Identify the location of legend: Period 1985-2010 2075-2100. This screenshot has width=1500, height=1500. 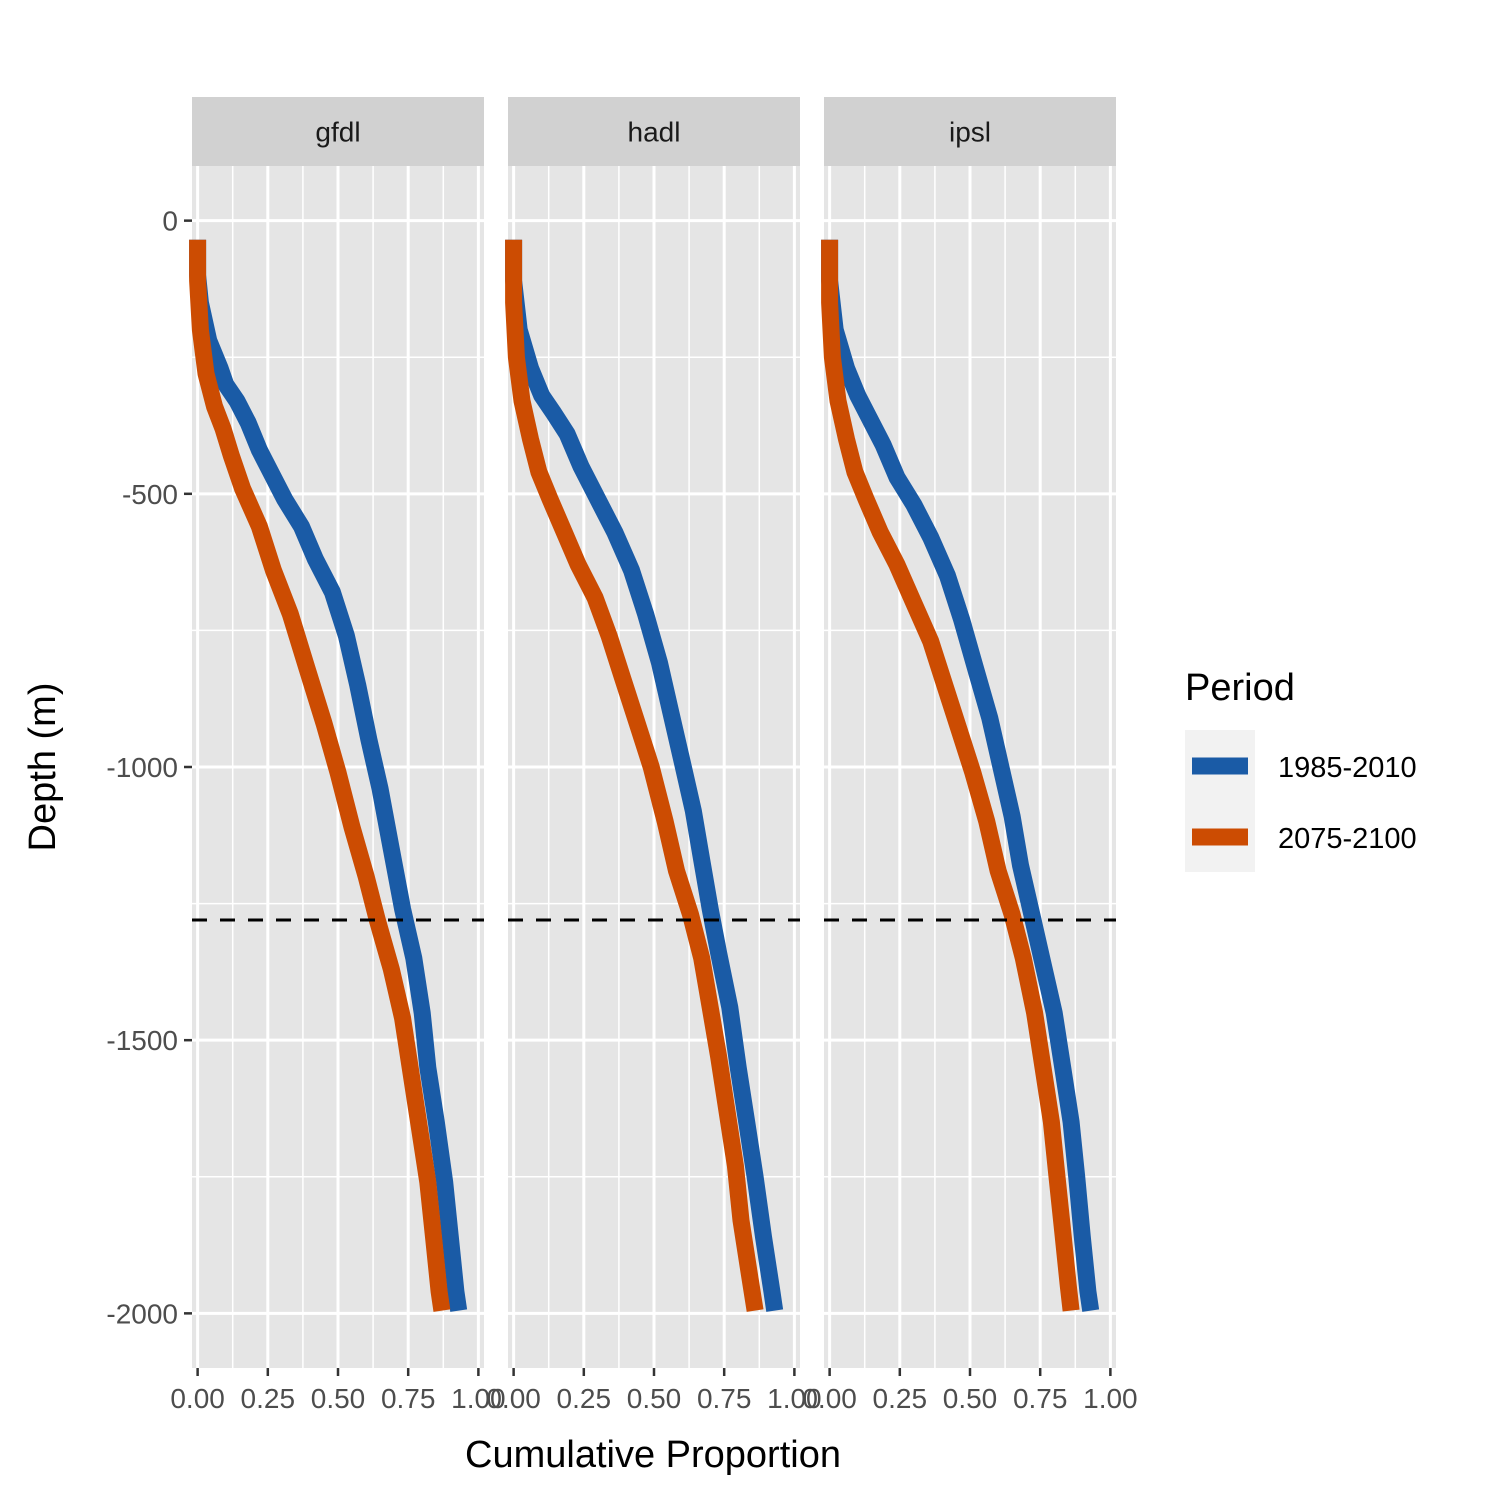
(1301, 769).